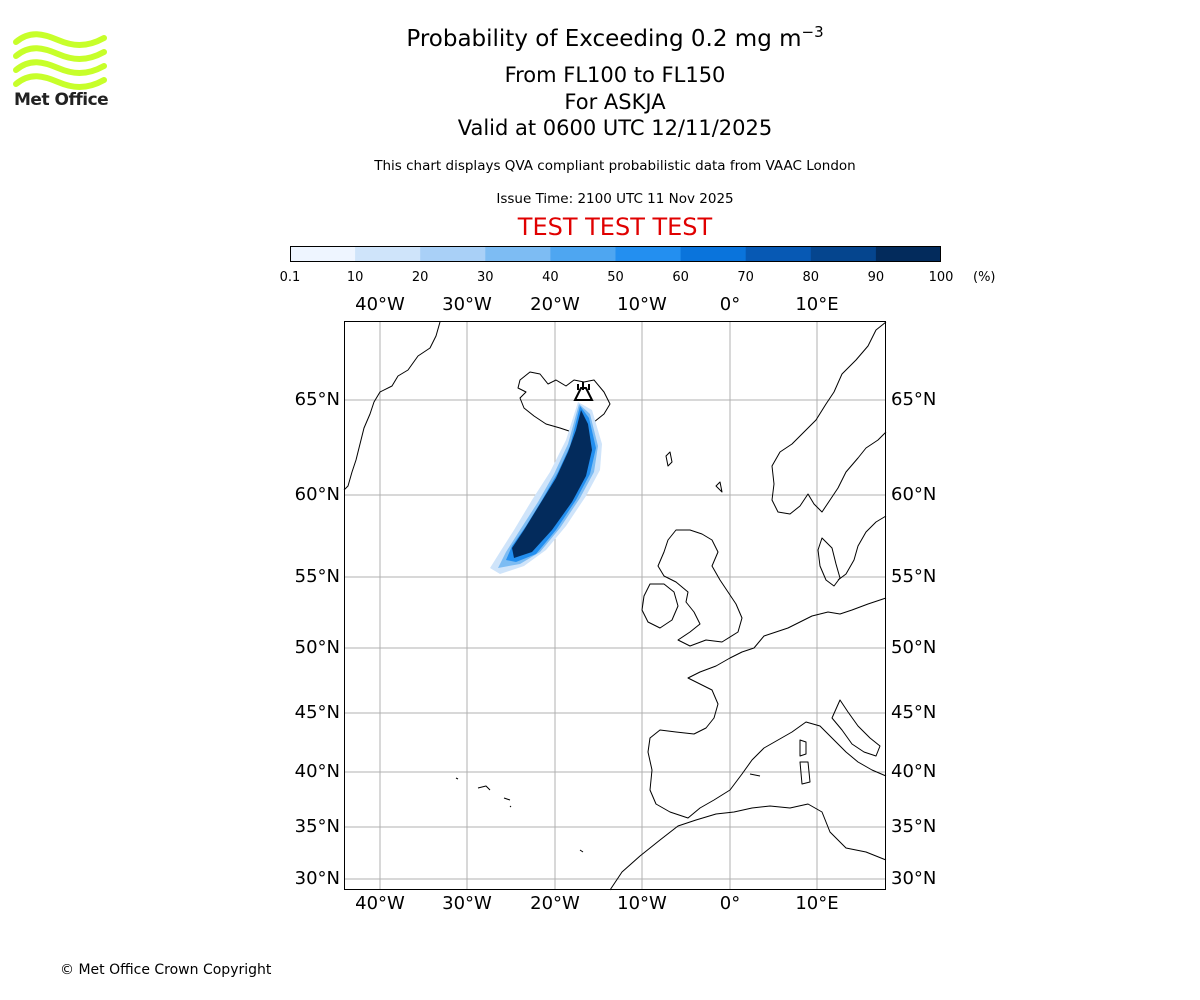 The image size is (1200, 1000). Describe the element at coordinates (941, 277) in the screenshot. I see `colorbar-tick-label: 100` at that location.